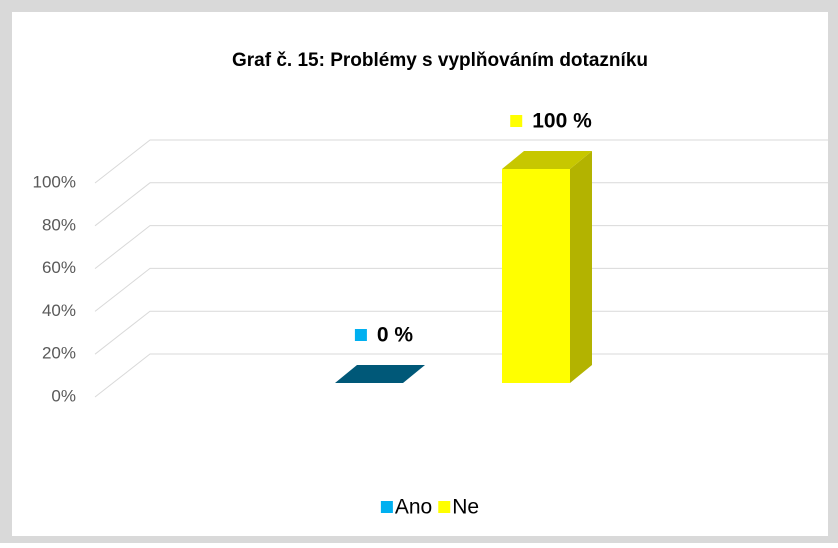  What do you see at coordinates (465, 507) in the screenshot?
I see `legend-label: Ne` at bounding box center [465, 507].